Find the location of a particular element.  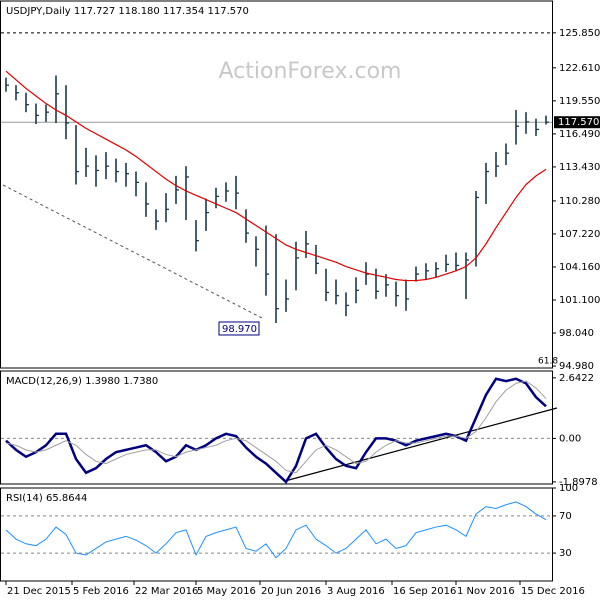

y-tick-label: 70 is located at coordinates (565, 516).